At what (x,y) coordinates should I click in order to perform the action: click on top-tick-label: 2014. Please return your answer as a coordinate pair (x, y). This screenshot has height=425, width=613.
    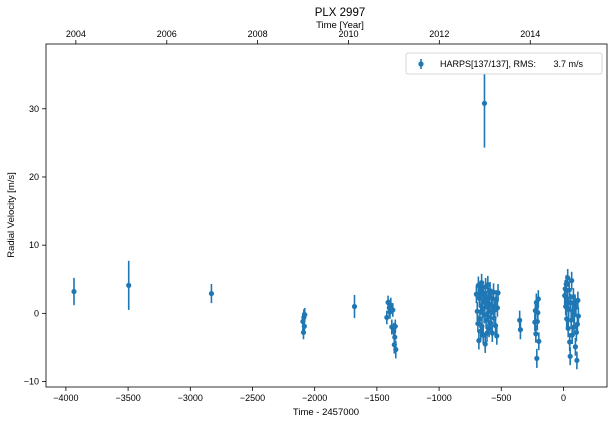
    Looking at the image, I should click on (530, 34).